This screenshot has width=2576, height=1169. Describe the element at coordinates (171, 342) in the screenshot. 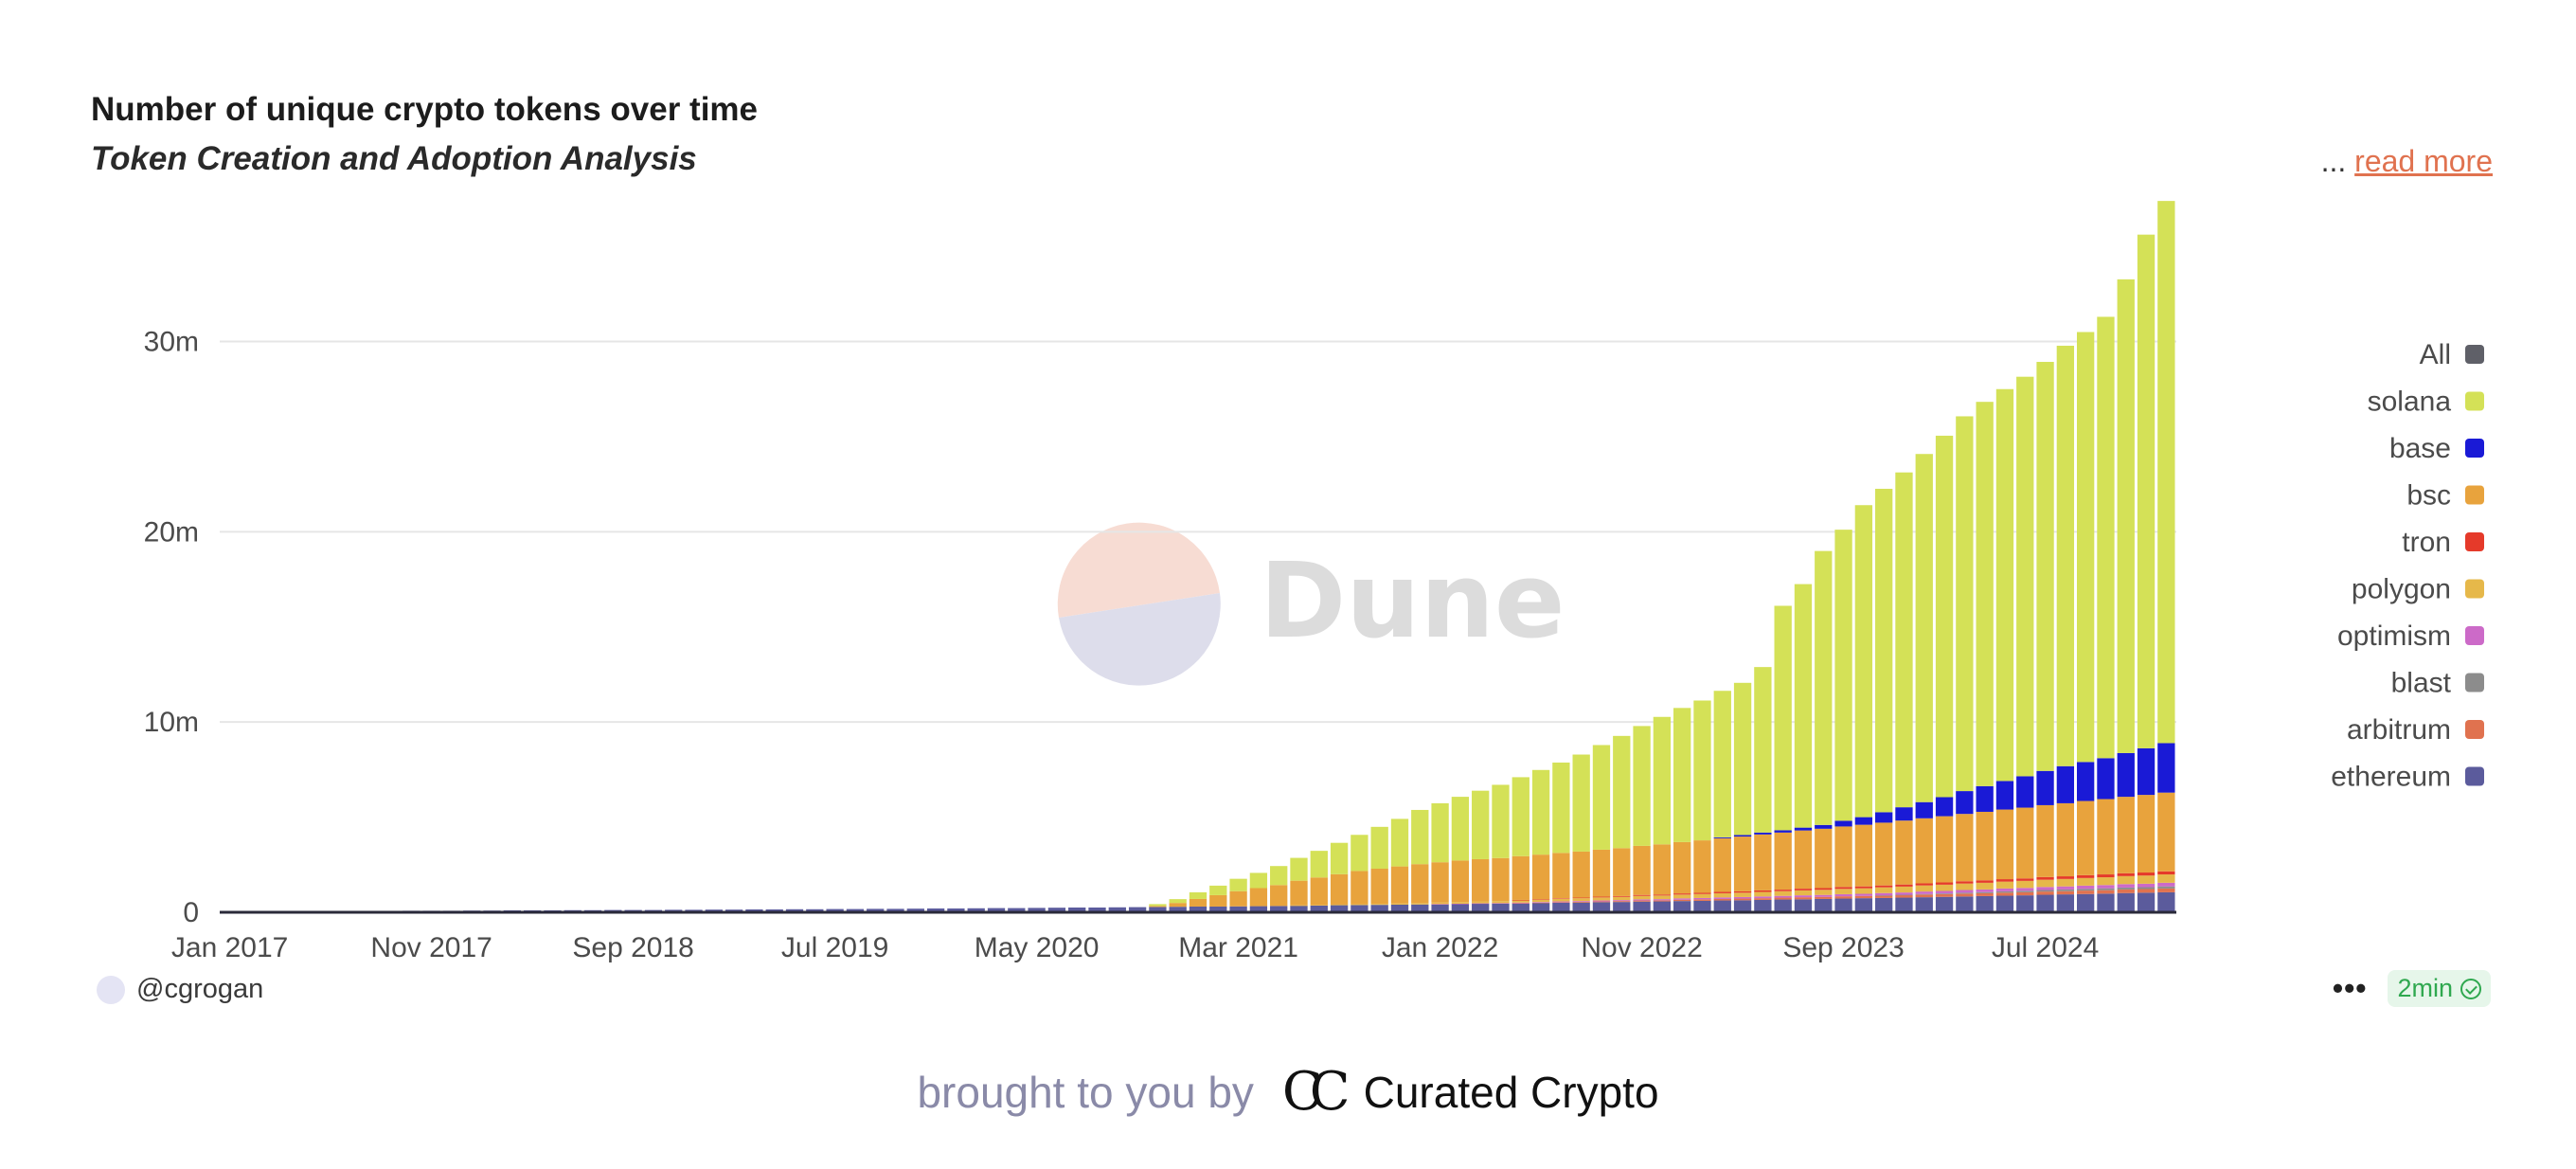

I see `y-tick-label: 30m` at that location.